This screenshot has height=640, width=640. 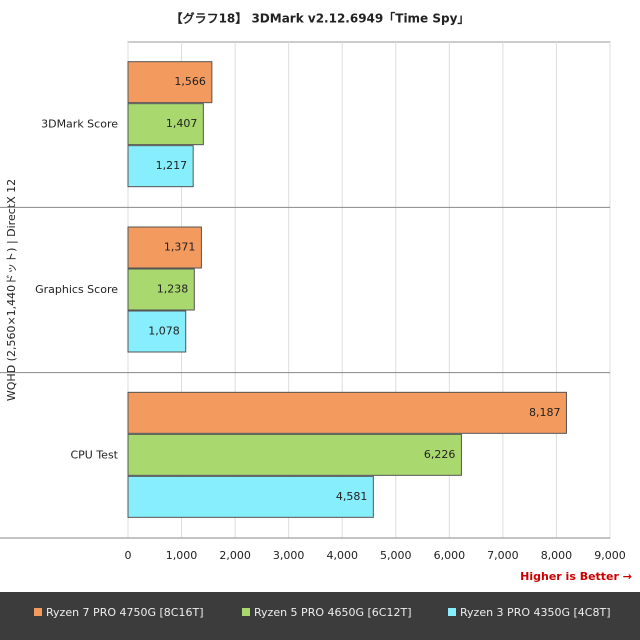 What do you see at coordinates (128, 555) in the screenshot?
I see `x-tick-label: 0` at bounding box center [128, 555].